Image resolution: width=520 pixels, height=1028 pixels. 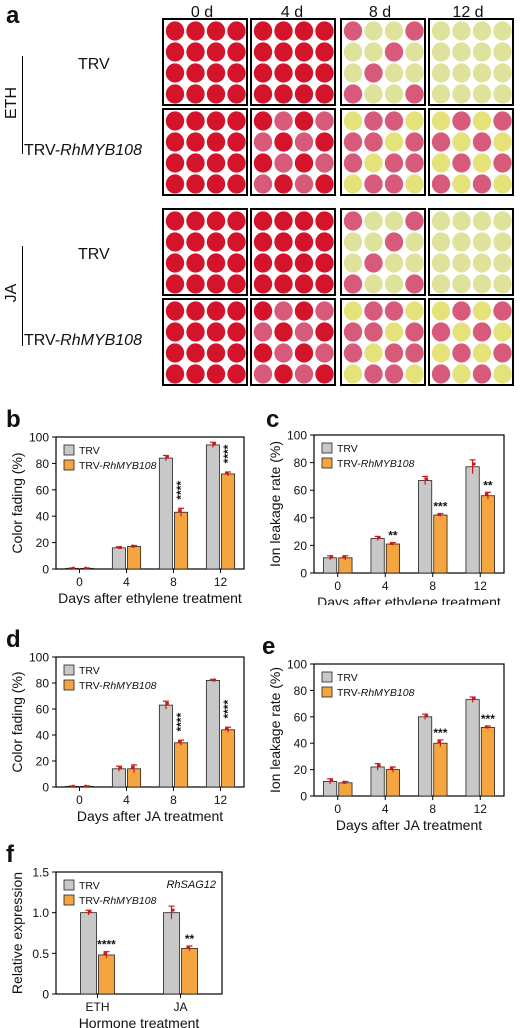 I want to click on row-label-eth-rhmyb108: TRV-RhMYB108, so click(x=83, y=151).